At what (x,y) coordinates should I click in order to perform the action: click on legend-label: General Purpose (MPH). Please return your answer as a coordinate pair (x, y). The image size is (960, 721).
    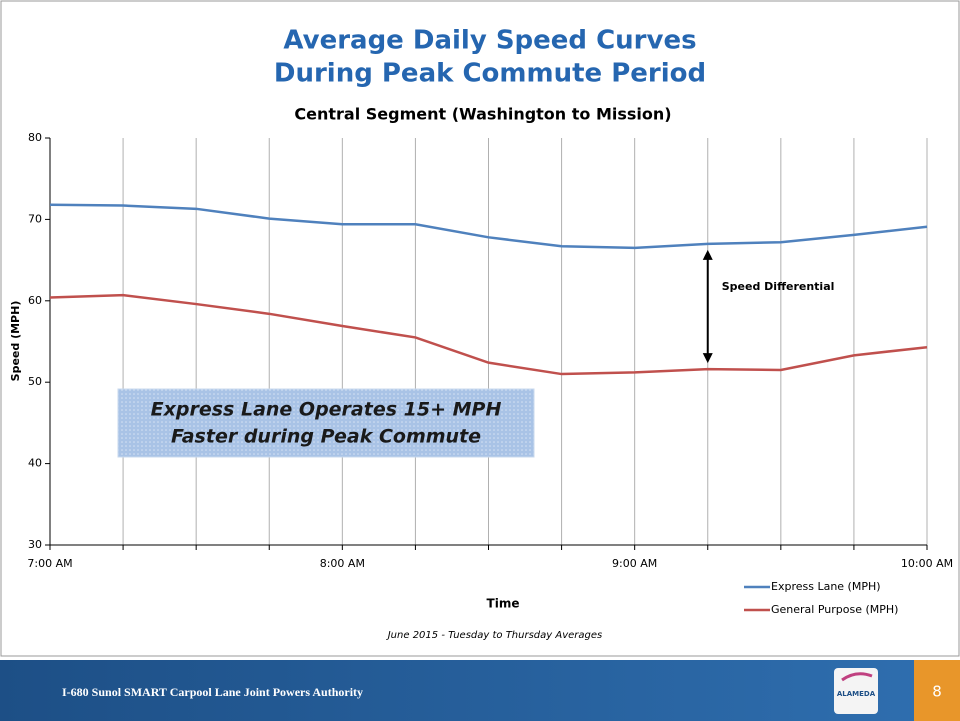
    Looking at the image, I should click on (834, 609).